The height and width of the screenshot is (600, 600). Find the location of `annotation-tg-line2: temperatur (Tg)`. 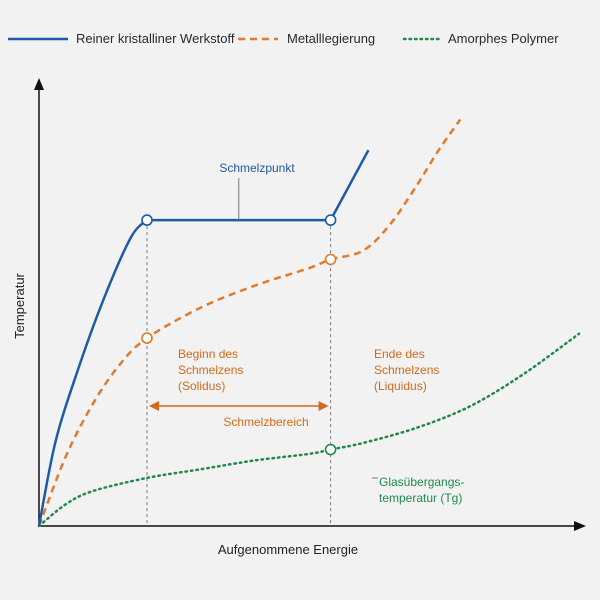

annotation-tg-line2: temperatur (Tg) is located at coordinates (420, 498).